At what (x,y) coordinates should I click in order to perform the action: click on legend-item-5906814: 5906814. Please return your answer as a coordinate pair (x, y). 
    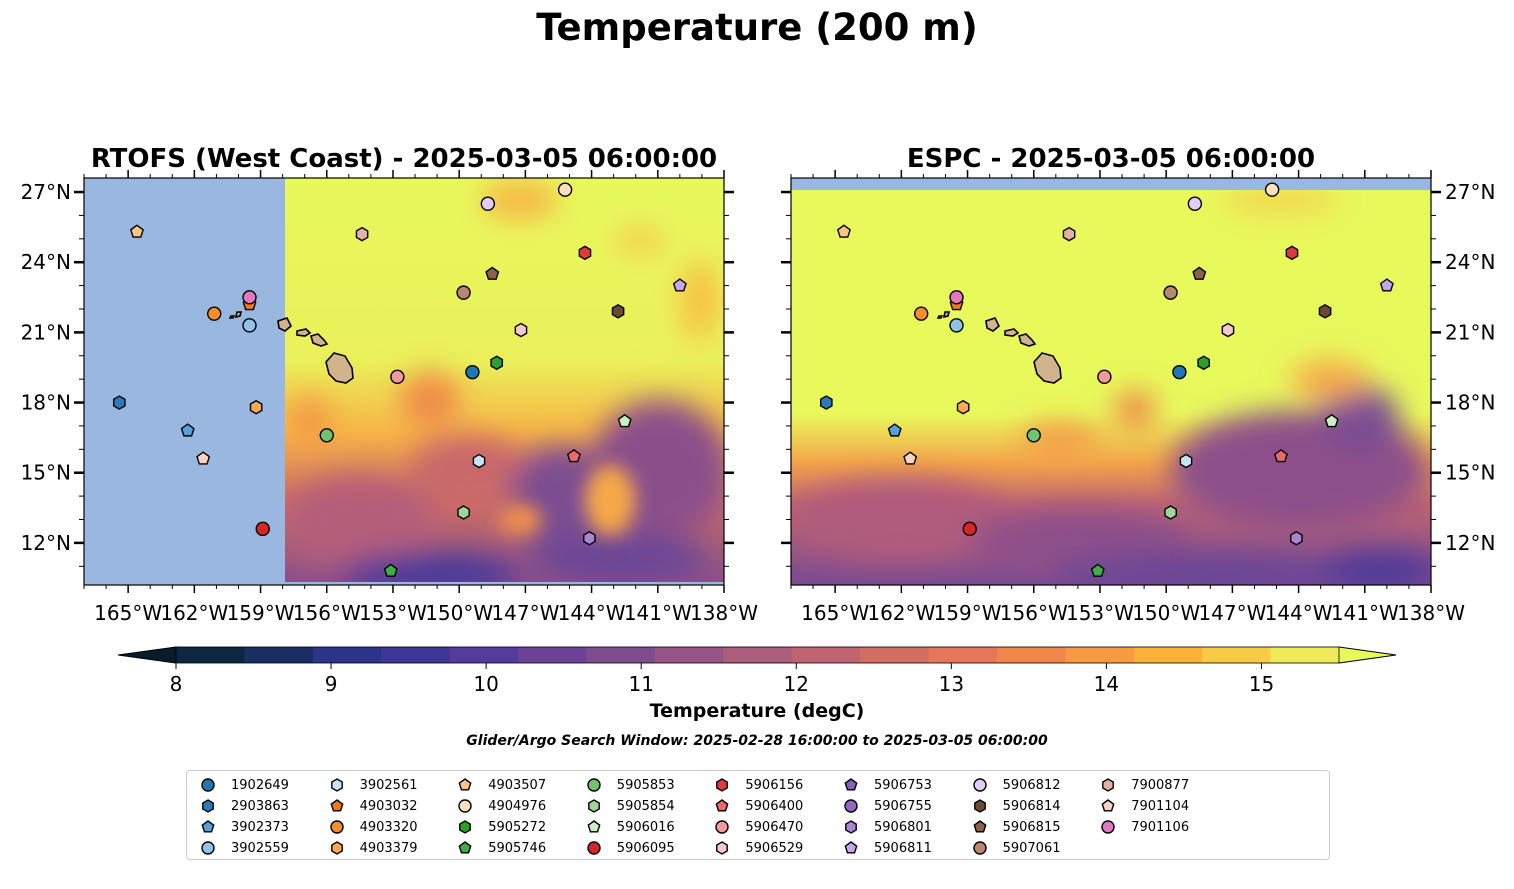
    Looking at the image, I should click on (1015, 806).